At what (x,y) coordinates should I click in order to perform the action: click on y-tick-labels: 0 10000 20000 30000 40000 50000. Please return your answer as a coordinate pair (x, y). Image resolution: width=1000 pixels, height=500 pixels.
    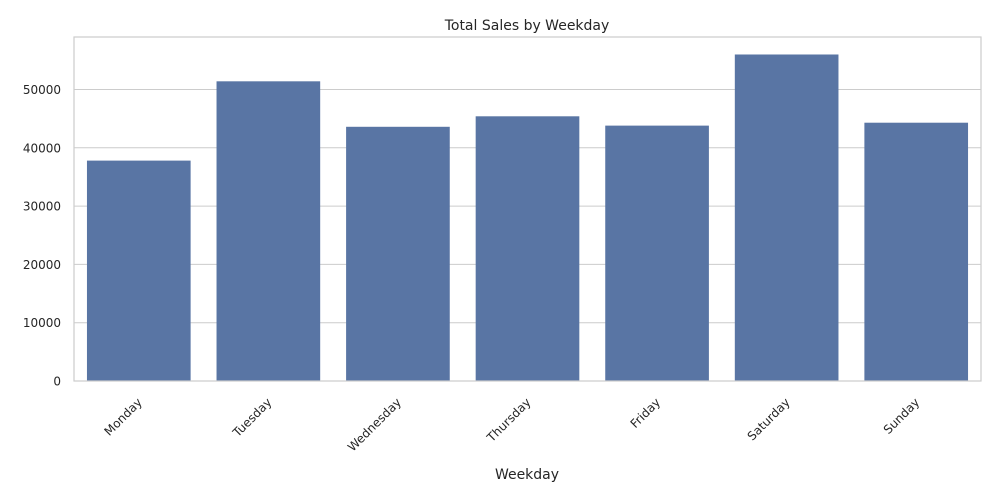
    Looking at the image, I should click on (42, 236).